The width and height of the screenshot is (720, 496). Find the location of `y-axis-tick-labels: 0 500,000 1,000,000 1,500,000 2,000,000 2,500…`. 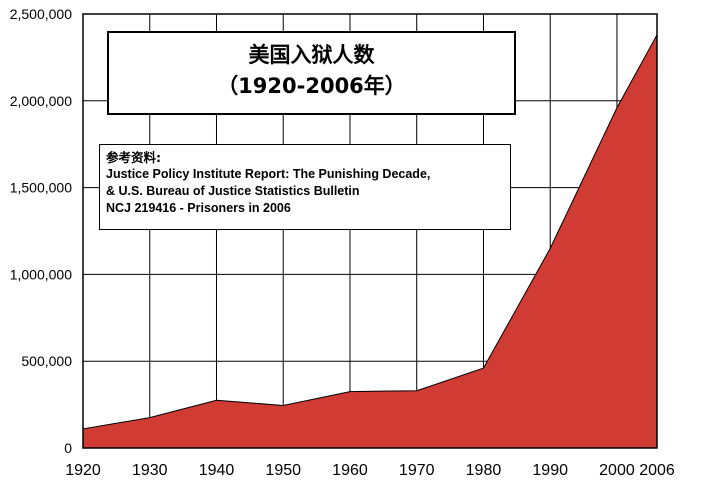

y-axis-tick-labels: 0 500,000 1,000,000 1,500,000 2,000,000 2,500… is located at coordinates (41, 231).